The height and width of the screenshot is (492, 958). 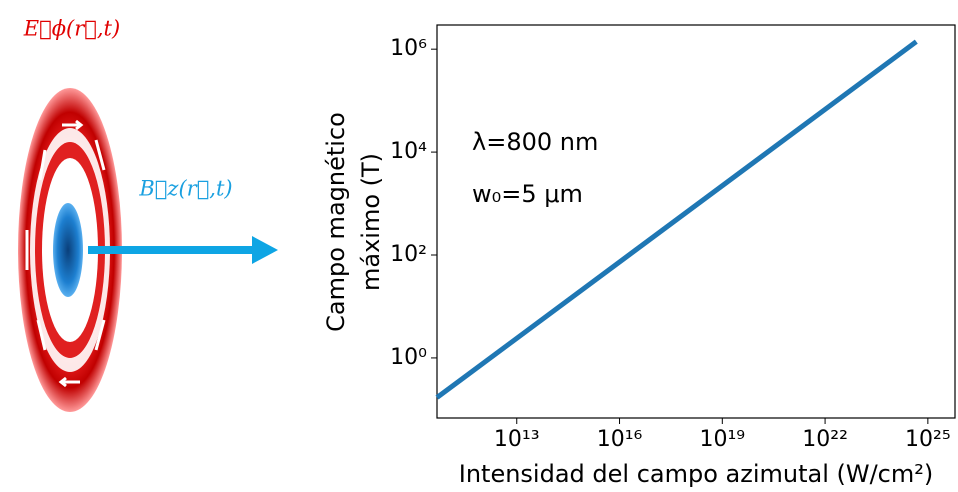 What do you see at coordinates (535, 142) in the screenshot?
I see `annotation: λ=800 nm` at bounding box center [535, 142].